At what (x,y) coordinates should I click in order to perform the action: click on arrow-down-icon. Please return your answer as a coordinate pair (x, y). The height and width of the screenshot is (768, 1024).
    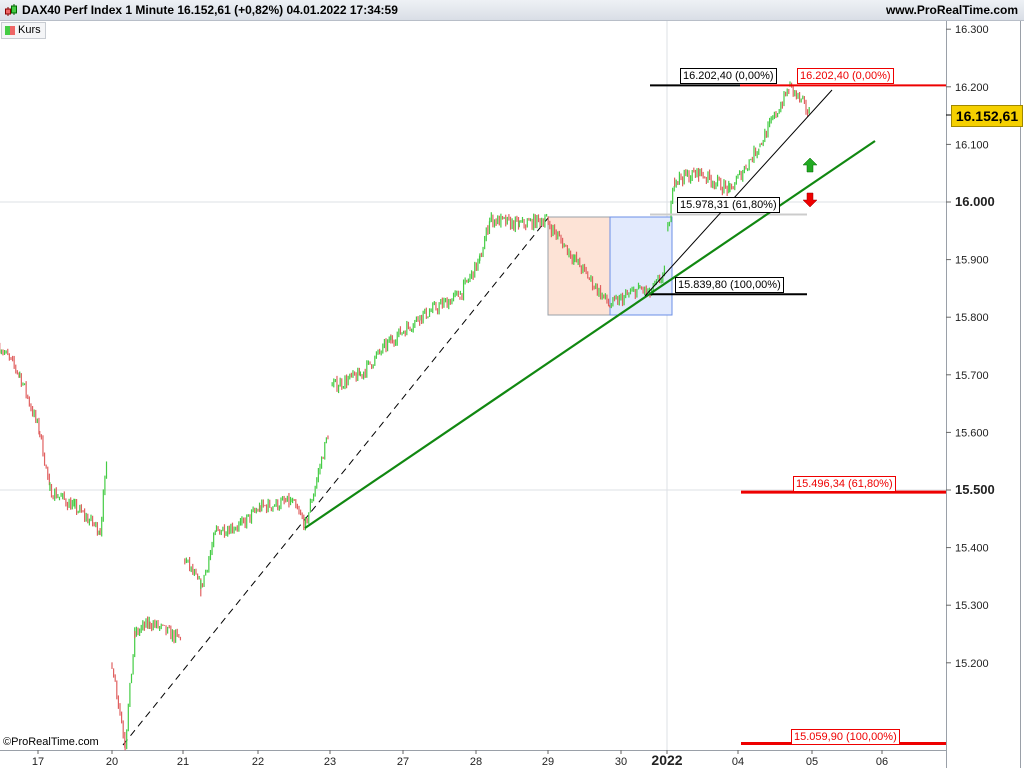
    Looking at the image, I should click on (810, 200).